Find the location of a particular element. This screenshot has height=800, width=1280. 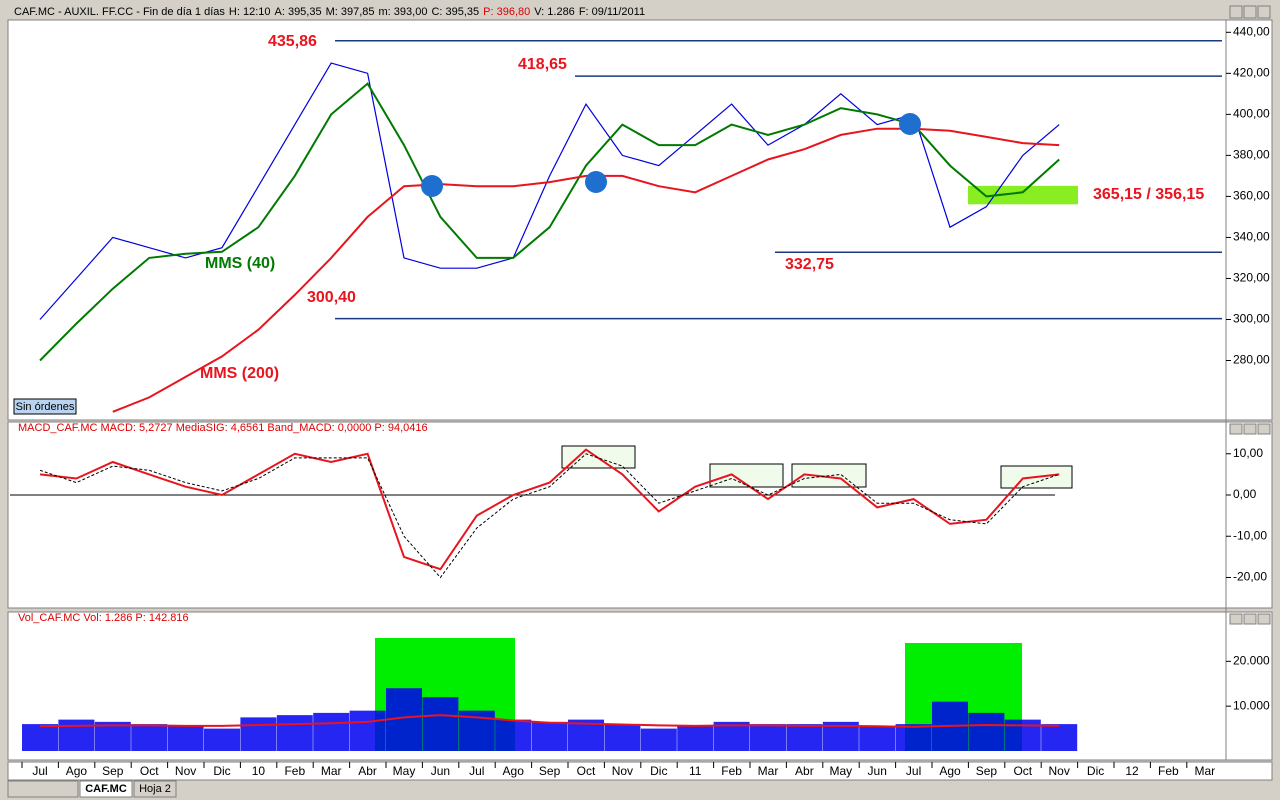

x-tick-label: May is located at coordinates (404, 771).